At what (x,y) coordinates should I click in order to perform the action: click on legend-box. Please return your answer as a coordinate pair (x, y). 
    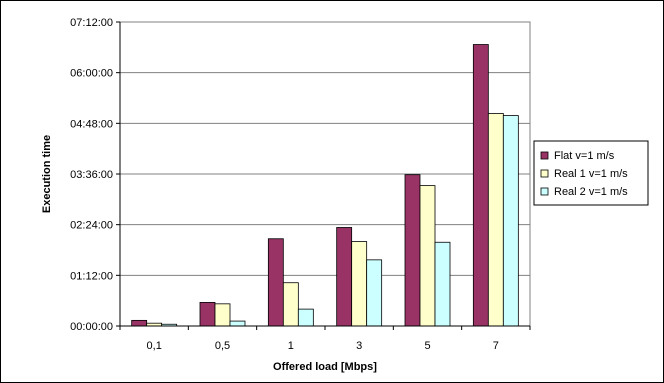
    Looking at the image, I should click on (591, 173).